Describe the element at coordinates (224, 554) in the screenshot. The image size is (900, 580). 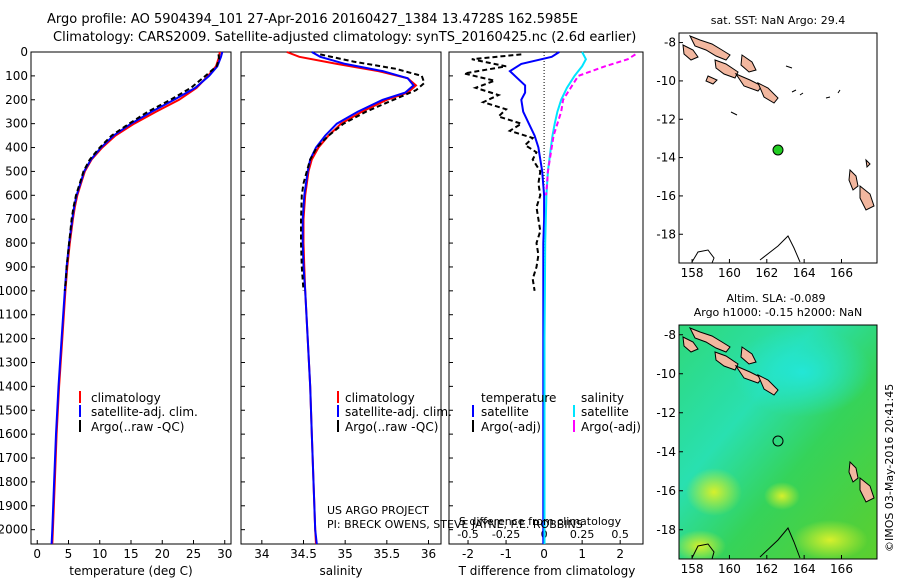
I see `x-tick-label: 30` at that location.